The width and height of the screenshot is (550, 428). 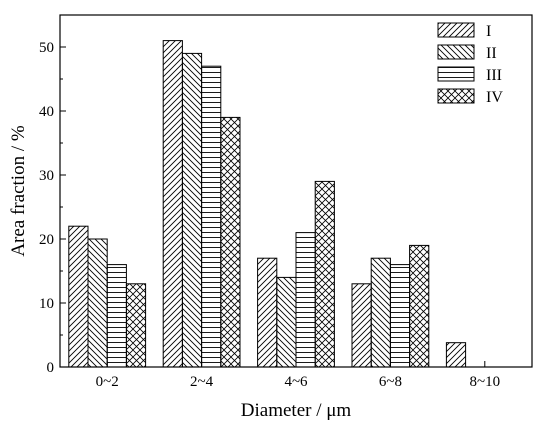 What do you see at coordinates (494, 75) in the screenshot?
I see `legend-label-3: III` at bounding box center [494, 75].